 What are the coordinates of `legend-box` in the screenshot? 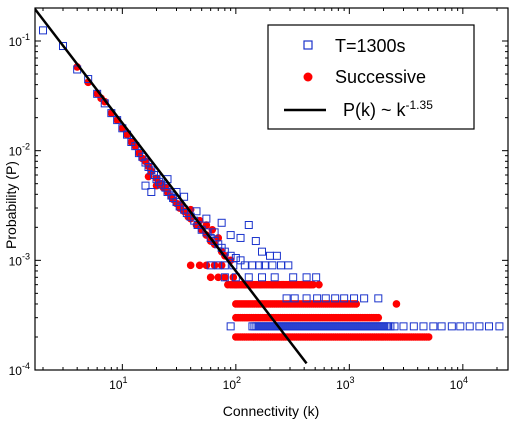 It's located at (371, 77).